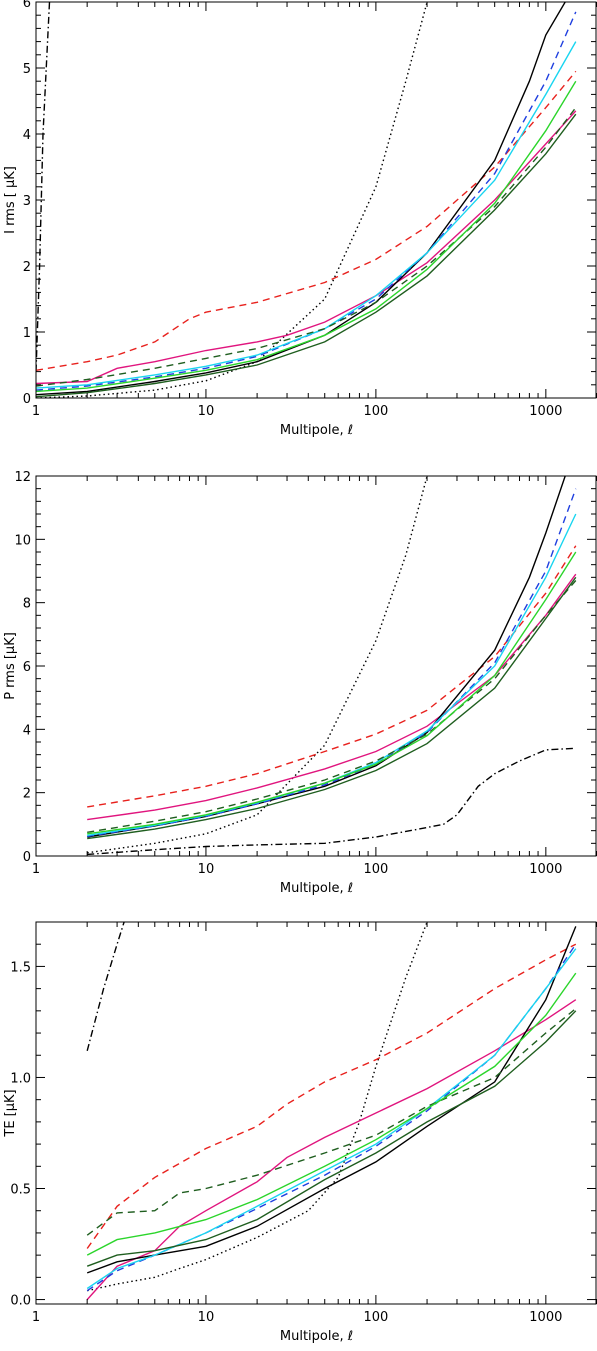  Describe the element at coordinates (27, 201) in the screenshot. I see `y-tick-label: 3` at that location.